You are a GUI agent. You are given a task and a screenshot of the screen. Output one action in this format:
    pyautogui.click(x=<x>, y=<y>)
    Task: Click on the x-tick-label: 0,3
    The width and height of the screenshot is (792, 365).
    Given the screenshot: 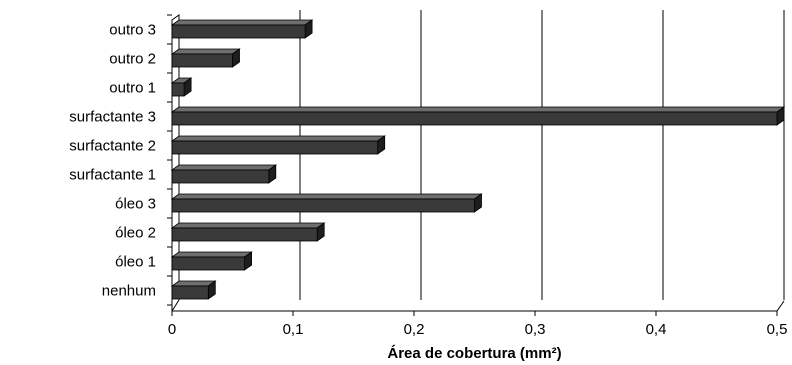 What is the action you would take?
    pyautogui.click(x=535, y=329)
    